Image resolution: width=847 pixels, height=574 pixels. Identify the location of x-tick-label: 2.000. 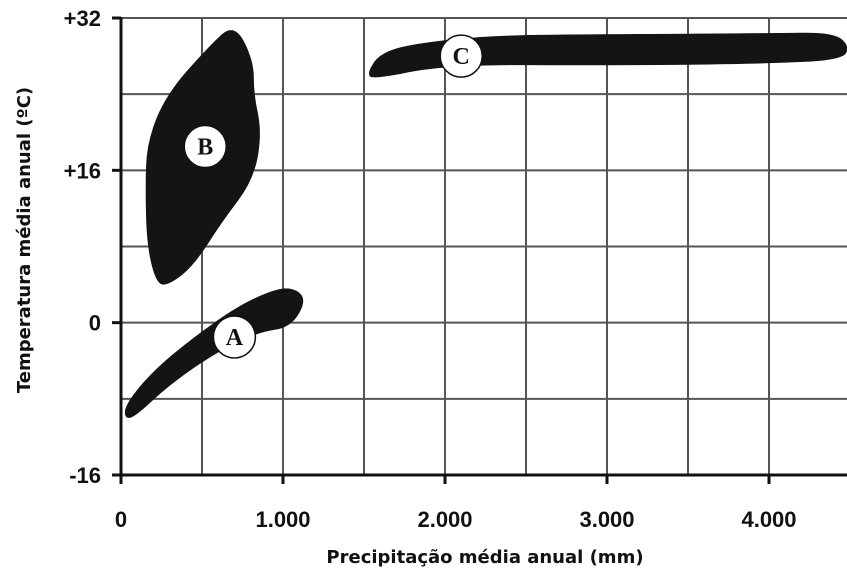
(444, 519).